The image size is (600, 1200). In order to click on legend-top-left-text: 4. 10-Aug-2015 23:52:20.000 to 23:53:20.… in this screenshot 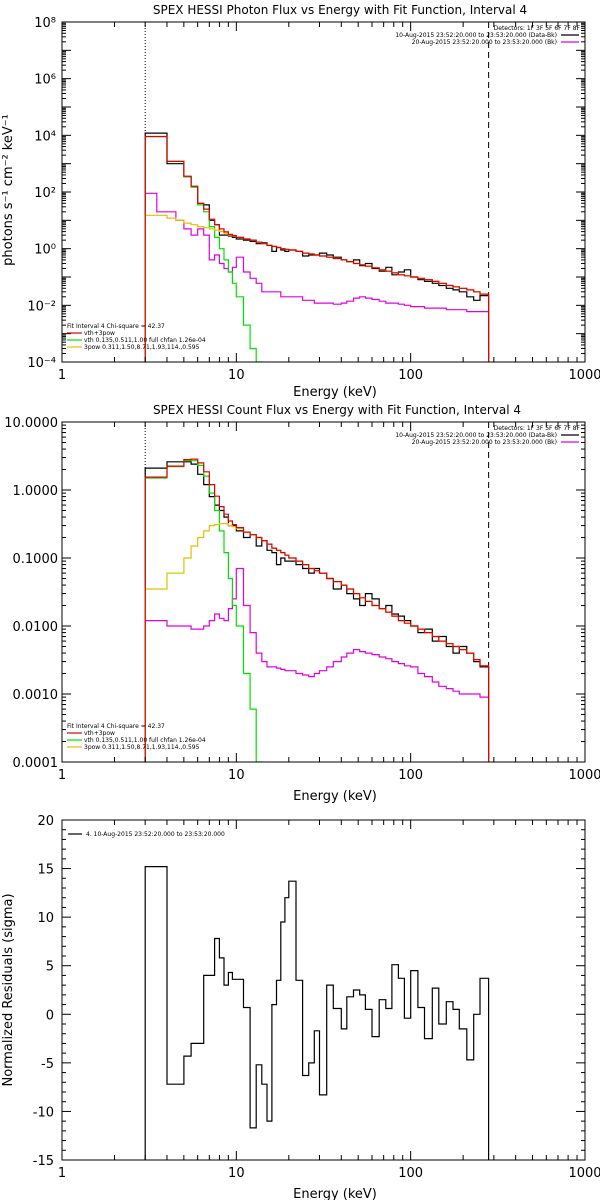, I will do `click(155, 834)`.